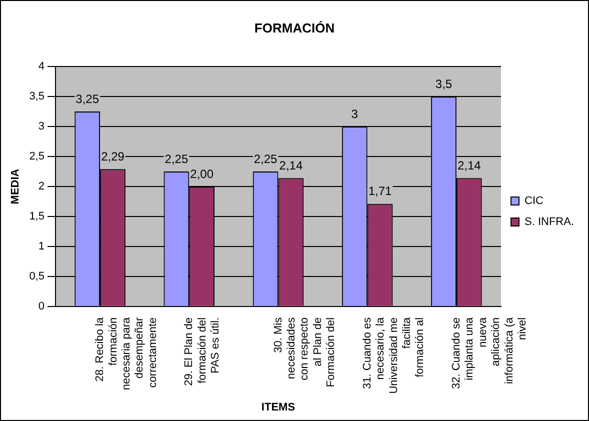 This screenshot has width=589, height=421. What do you see at coordinates (354, 113) in the screenshot?
I see `data-label: 3` at bounding box center [354, 113].